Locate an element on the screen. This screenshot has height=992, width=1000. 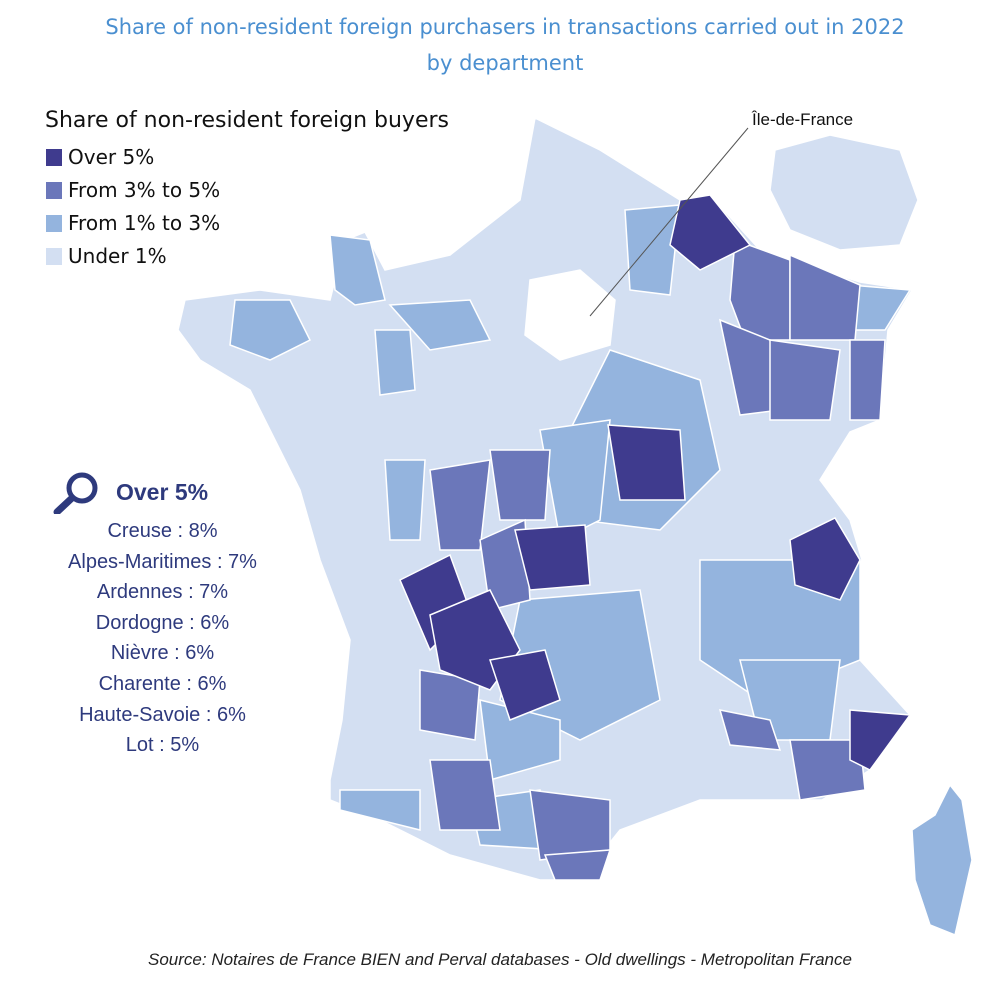
region-sarthe is located at coordinates (395, 362).